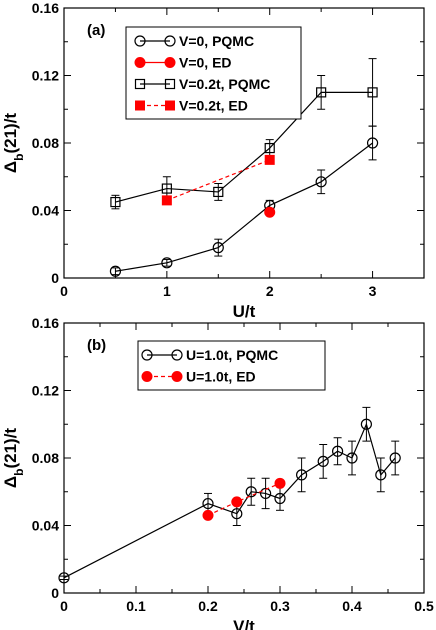  Describe the element at coordinates (352, 606) in the screenshot. I see `x-tick-label: 0.4` at that location.